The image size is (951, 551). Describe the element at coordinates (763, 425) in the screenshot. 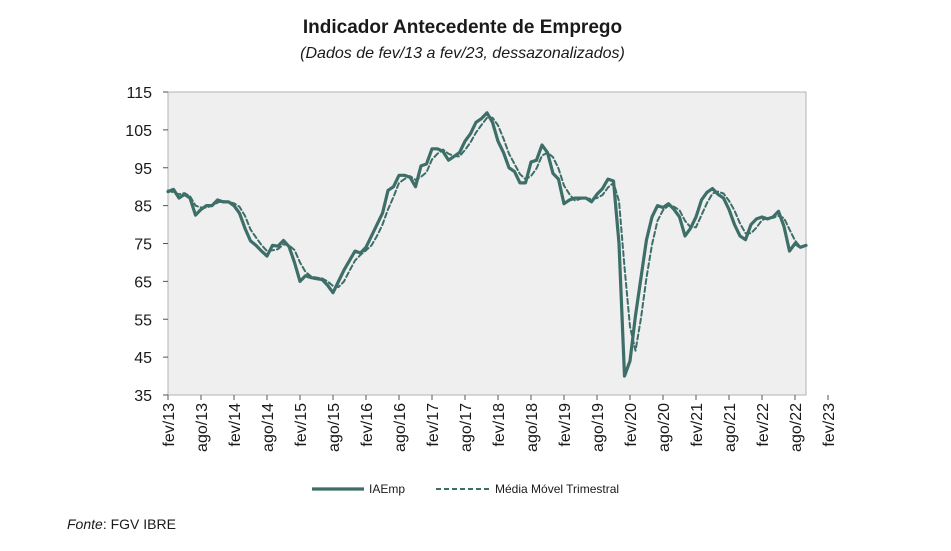

I see `x-tick-label: fev/22` at that location.